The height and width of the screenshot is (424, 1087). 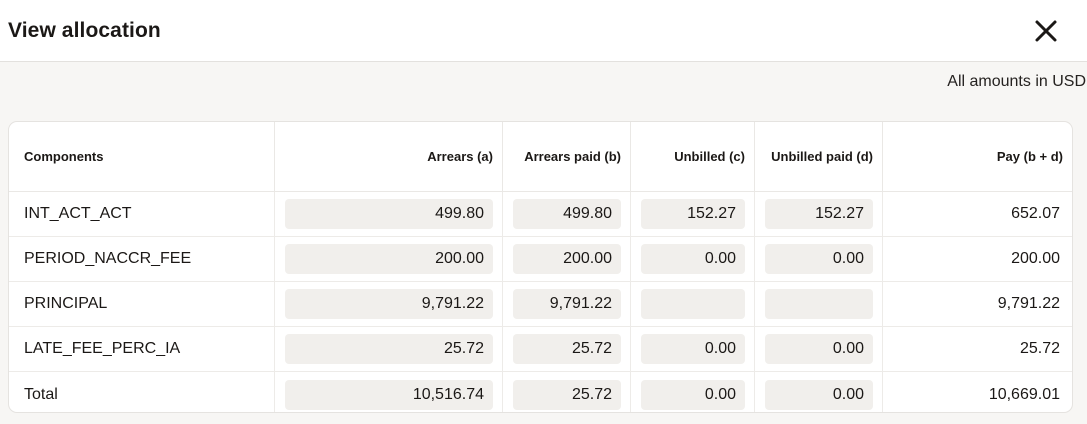 I want to click on unbilled-value-box, so click(x=693, y=304).